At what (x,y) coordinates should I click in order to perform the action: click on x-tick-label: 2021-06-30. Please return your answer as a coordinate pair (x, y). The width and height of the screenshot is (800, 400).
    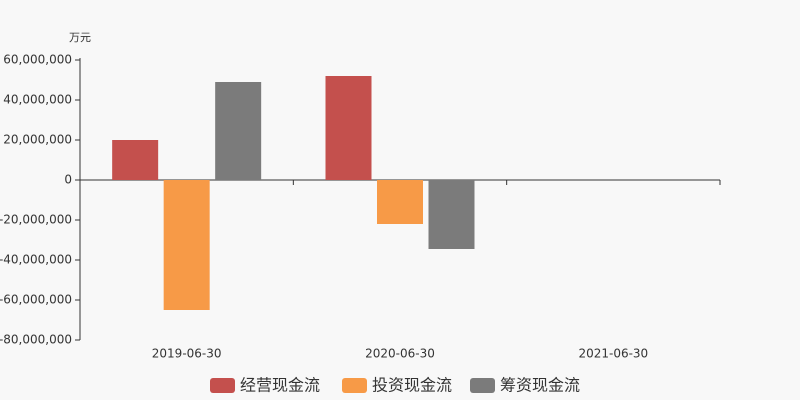
    Looking at the image, I should click on (613, 354).